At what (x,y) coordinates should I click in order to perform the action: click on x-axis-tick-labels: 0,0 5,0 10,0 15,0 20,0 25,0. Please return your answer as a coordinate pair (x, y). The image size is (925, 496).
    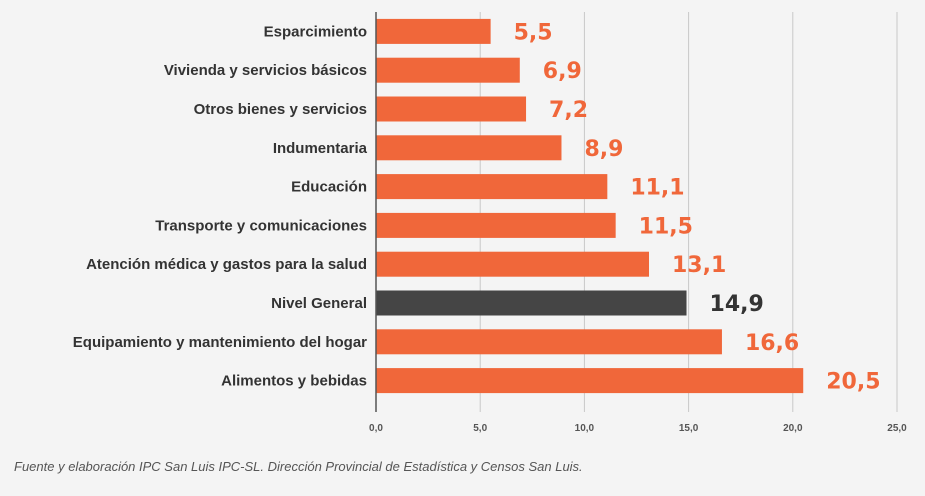
    Looking at the image, I should click on (638, 428).